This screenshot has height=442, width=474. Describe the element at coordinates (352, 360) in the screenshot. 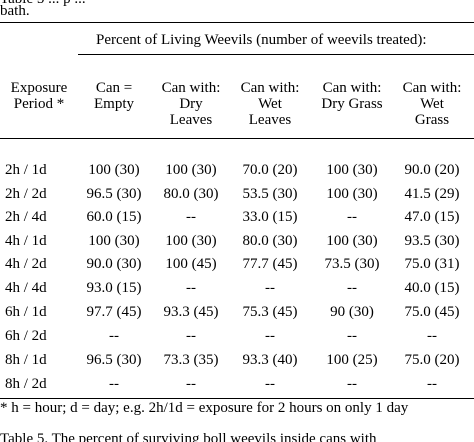

I see `table-cell: 100 (25)` at that location.